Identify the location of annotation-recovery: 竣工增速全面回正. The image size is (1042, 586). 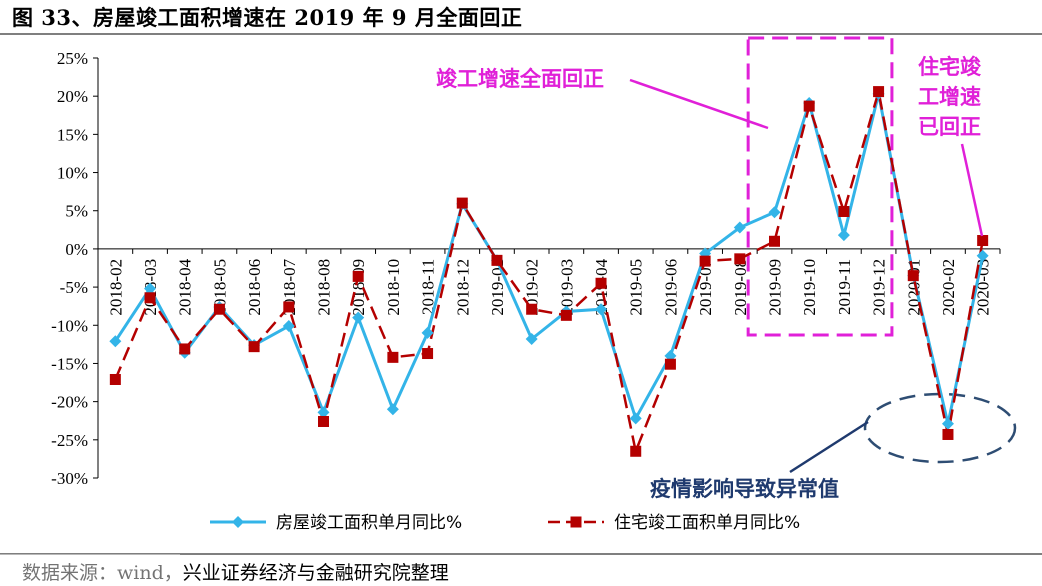
(520, 79).